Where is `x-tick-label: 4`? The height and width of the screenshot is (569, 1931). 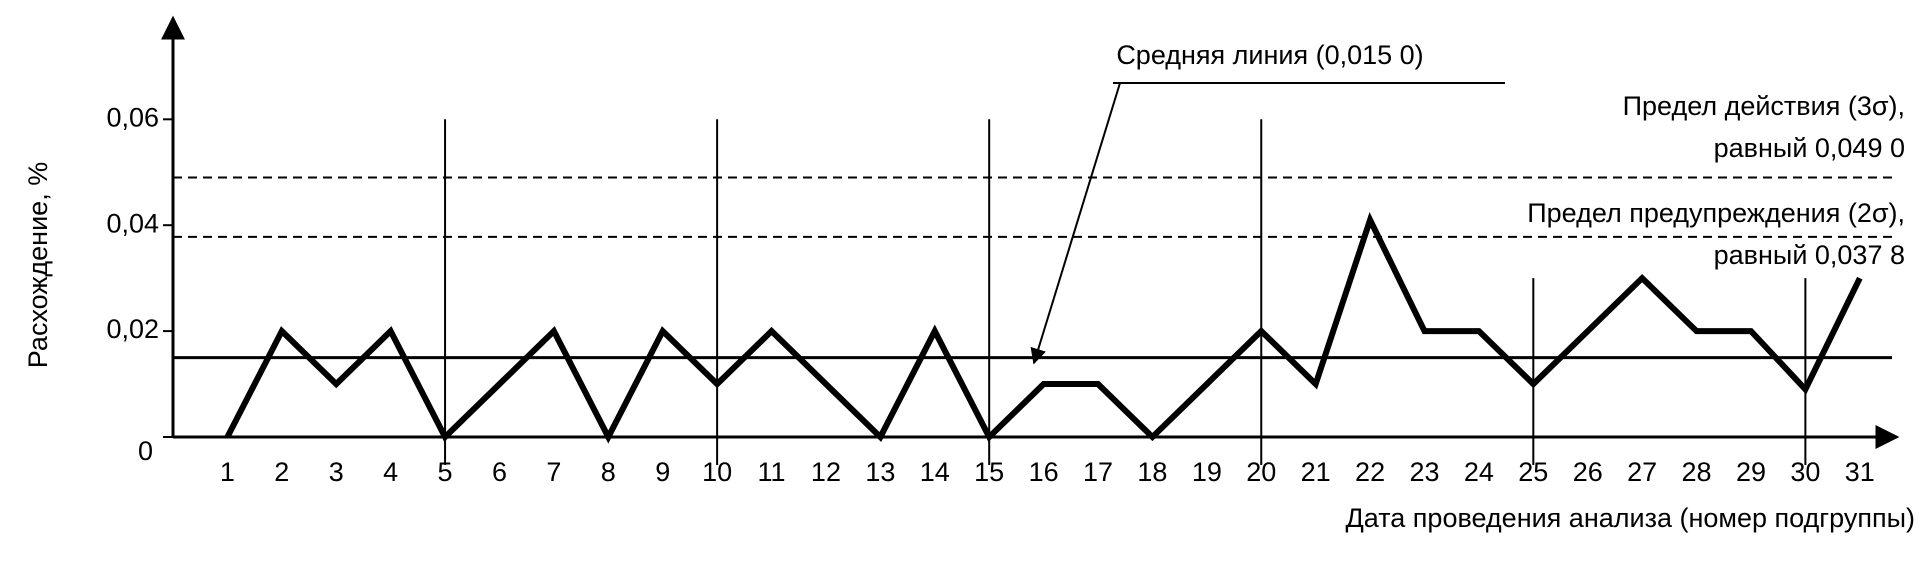 x-tick-label: 4 is located at coordinates (390, 472).